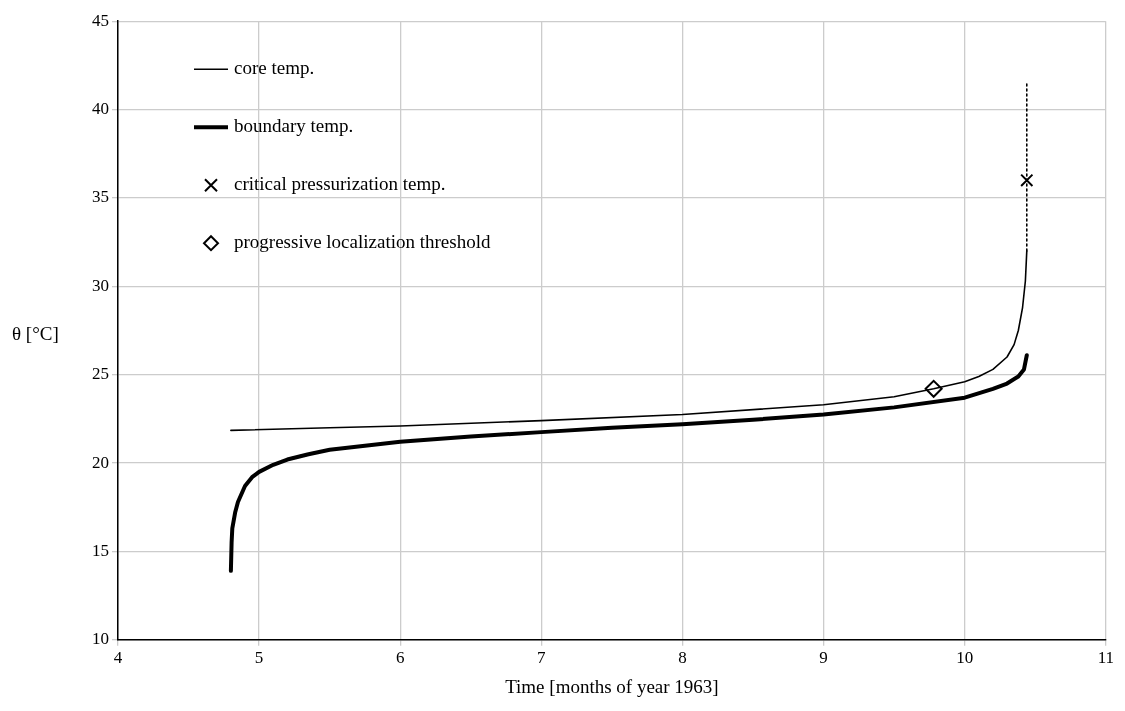  Describe the element at coordinates (100, 20) in the screenshot. I see `y-tick-label: 45` at that location.